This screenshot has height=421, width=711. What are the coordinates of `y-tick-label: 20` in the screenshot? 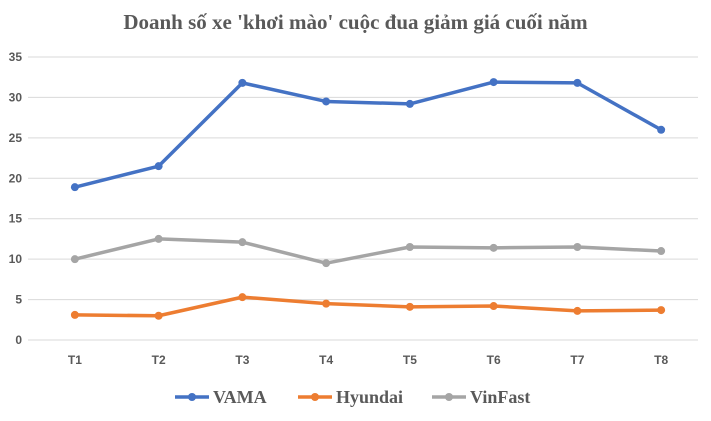 It's located at (16, 178).